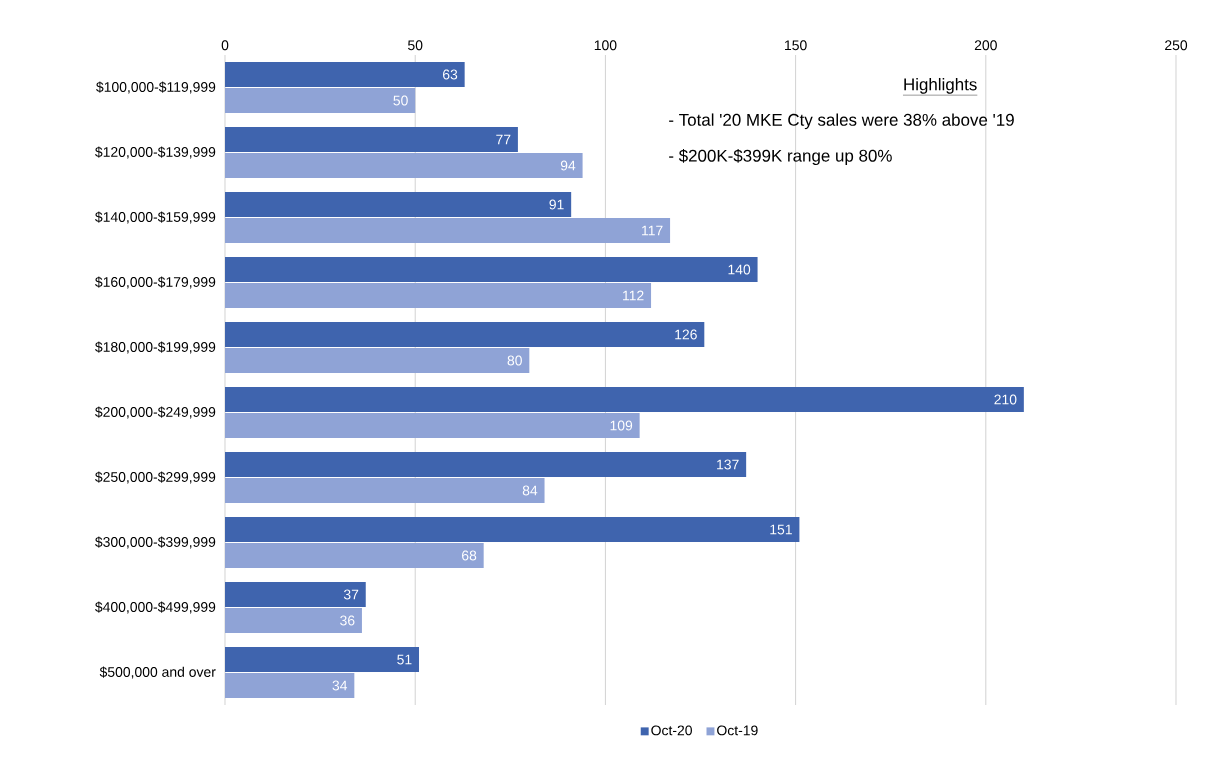 This screenshot has height=758, width=1216. What do you see at coordinates (340, 685) in the screenshot?
I see `data-label: 34` at bounding box center [340, 685].